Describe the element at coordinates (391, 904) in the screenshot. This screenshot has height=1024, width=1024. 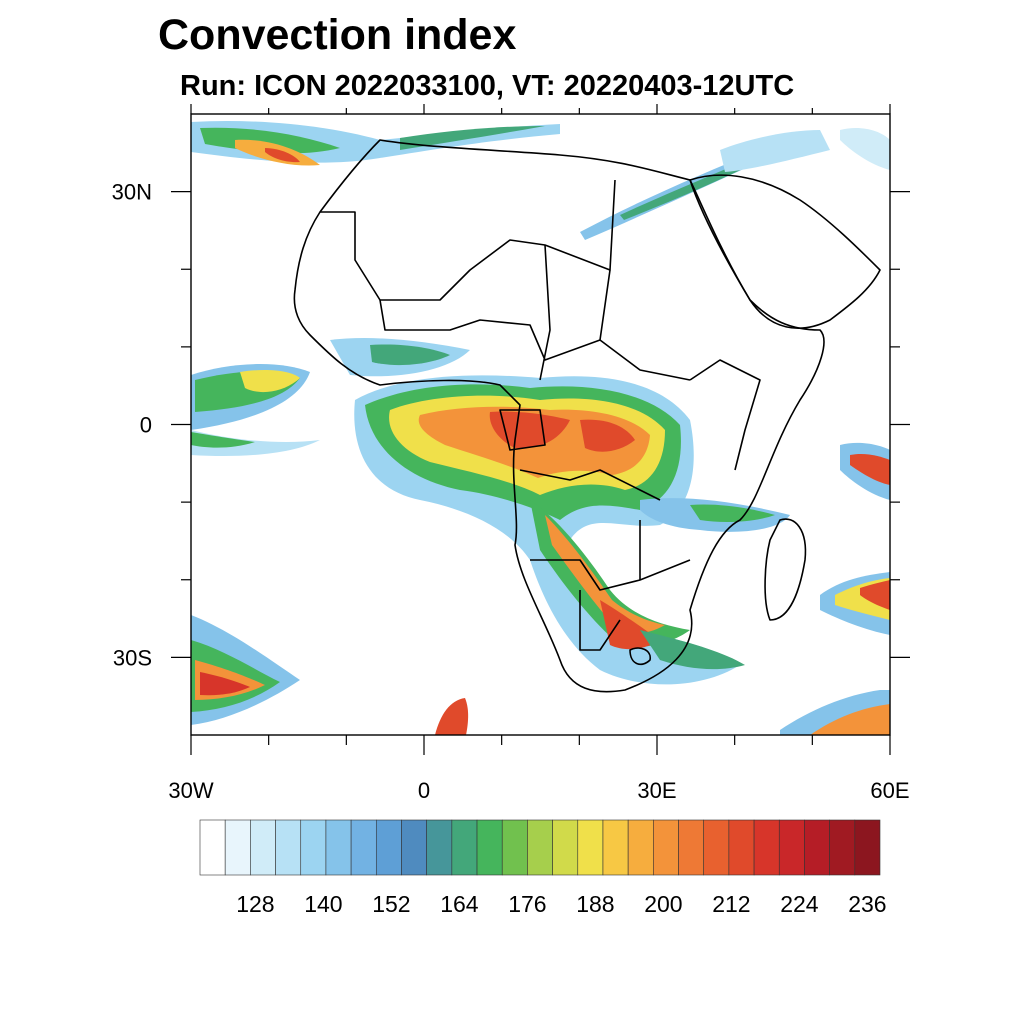
I see `colorbar-label: 152` at that location.